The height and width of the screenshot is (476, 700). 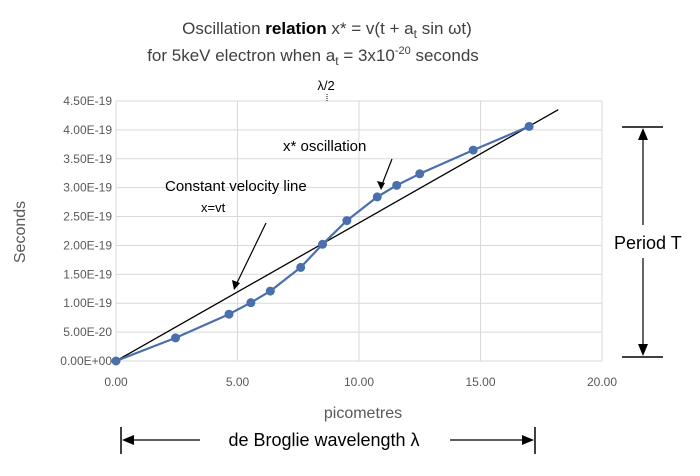 What do you see at coordinates (648, 243) in the screenshot?
I see `period-label: Period T` at bounding box center [648, 243].